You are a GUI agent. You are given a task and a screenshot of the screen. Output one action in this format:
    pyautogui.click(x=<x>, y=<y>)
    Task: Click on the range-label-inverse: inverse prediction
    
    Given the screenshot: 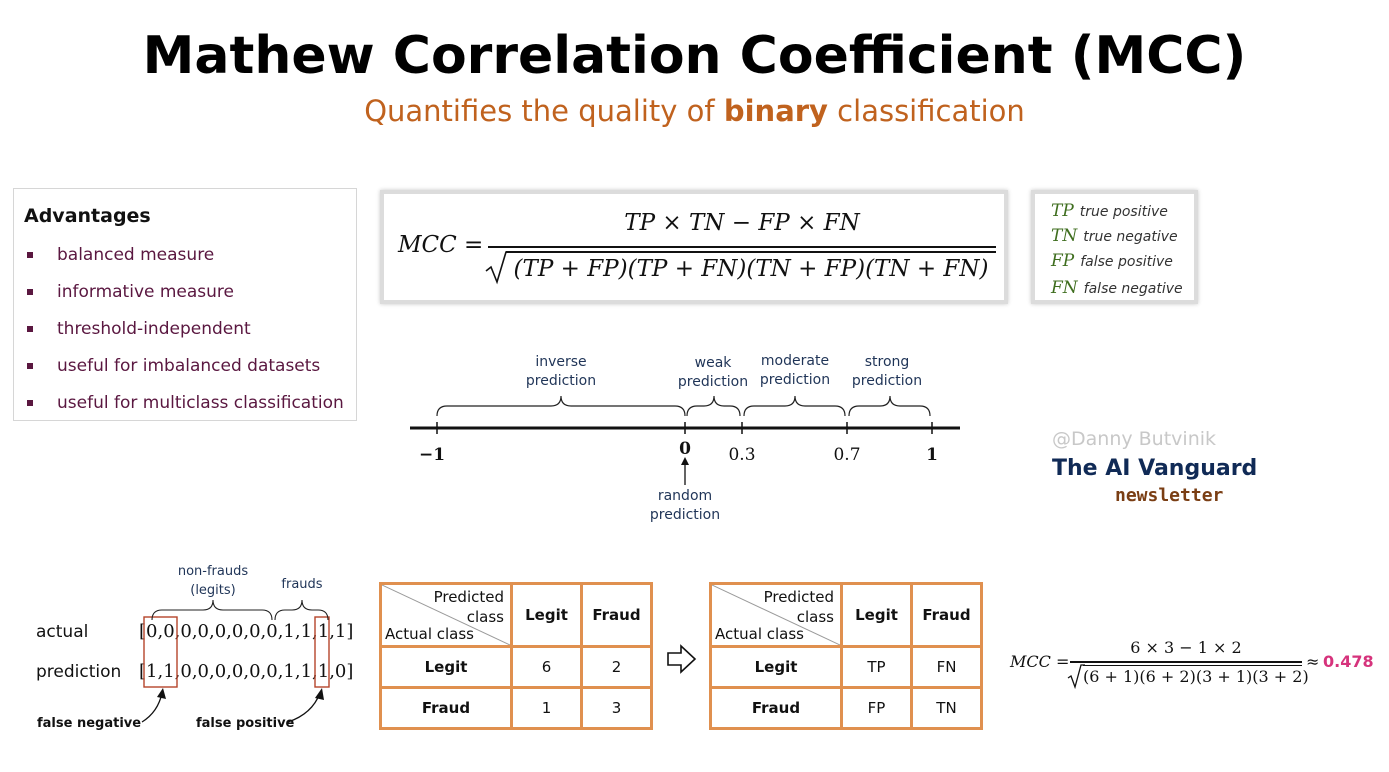 What is the action you would take?
    pyautogui.click(x=561, y=372)
    